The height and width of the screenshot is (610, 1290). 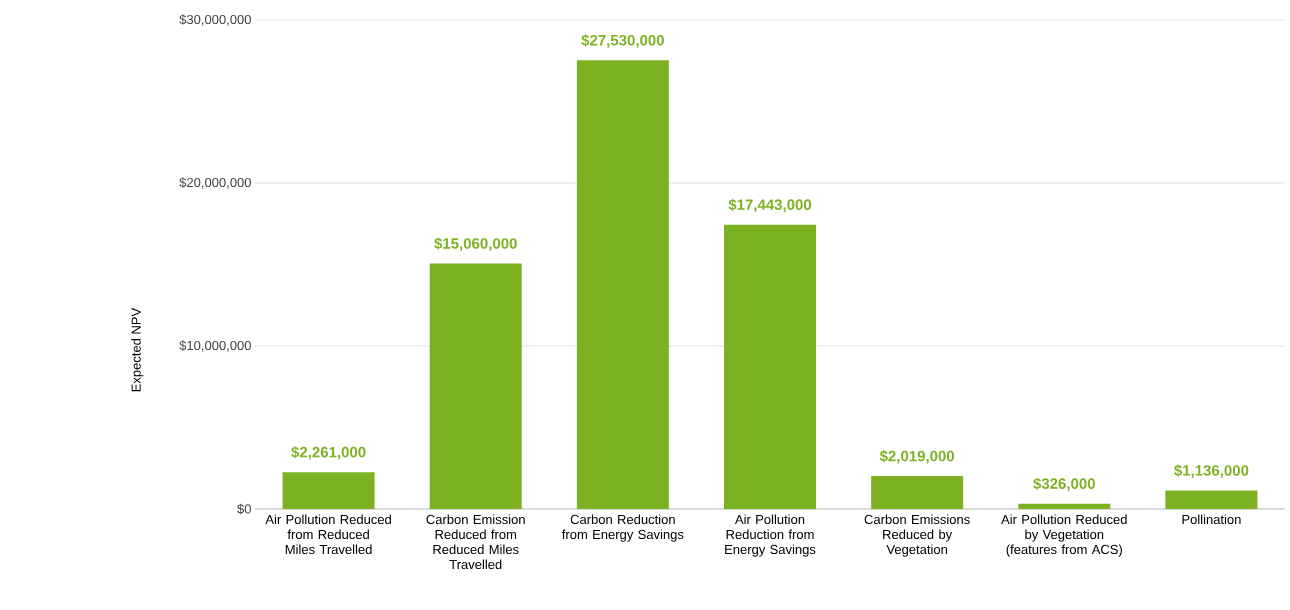 What do you see at coordinates (1211, 471) in the screenshot?
I see `data-label: $1,136,000` at bounding box center [1211, 471].